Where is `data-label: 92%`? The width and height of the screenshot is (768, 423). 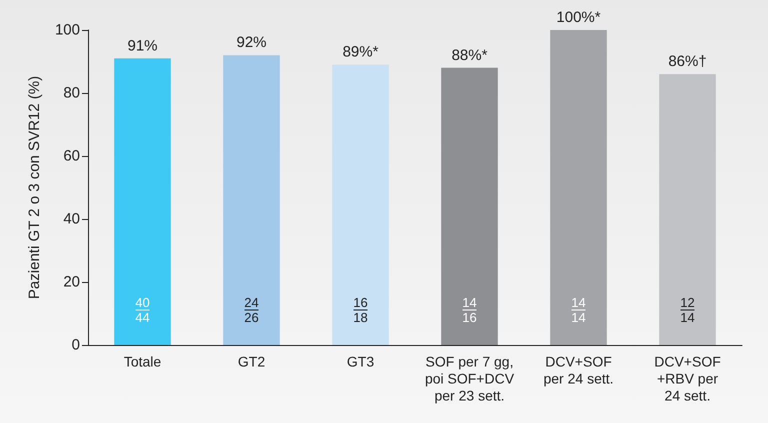
data-label: 92% is located at coordinates (251, 43).